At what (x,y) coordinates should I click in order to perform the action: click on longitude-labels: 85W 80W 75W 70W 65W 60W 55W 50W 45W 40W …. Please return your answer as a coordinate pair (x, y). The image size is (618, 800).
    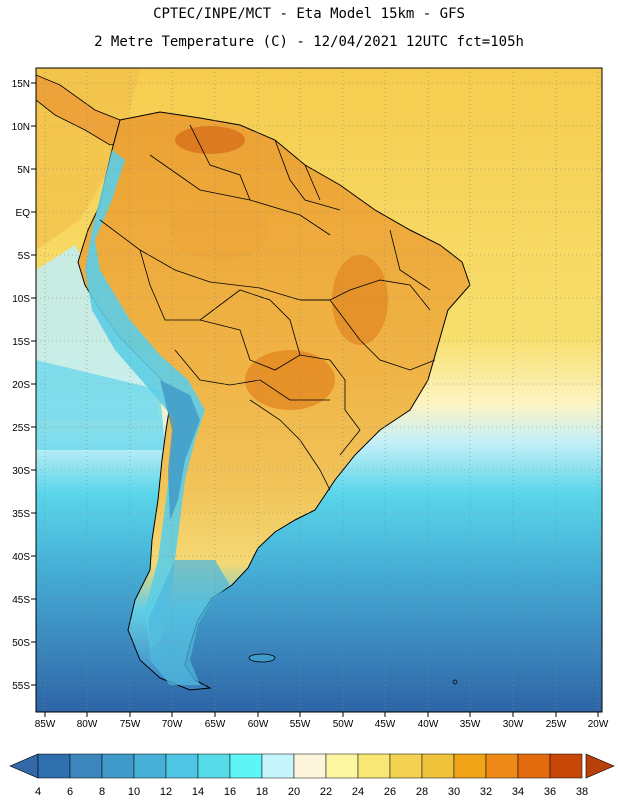
    Looking at the image, I should click on (322, 724).